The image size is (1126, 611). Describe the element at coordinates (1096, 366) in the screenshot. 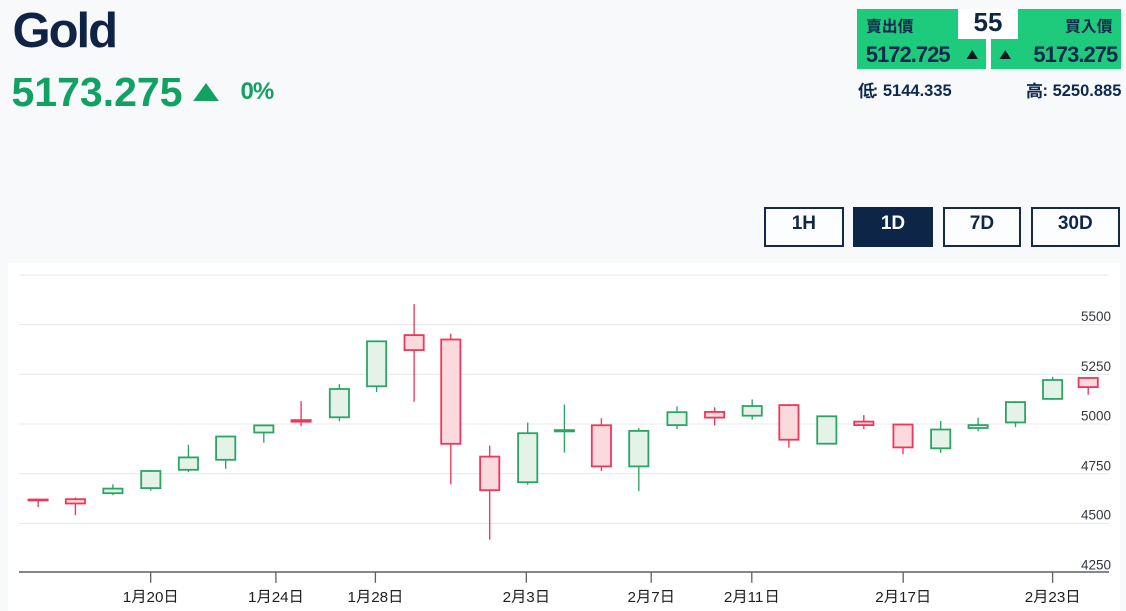

I see `svg-text: 5250` at that location.